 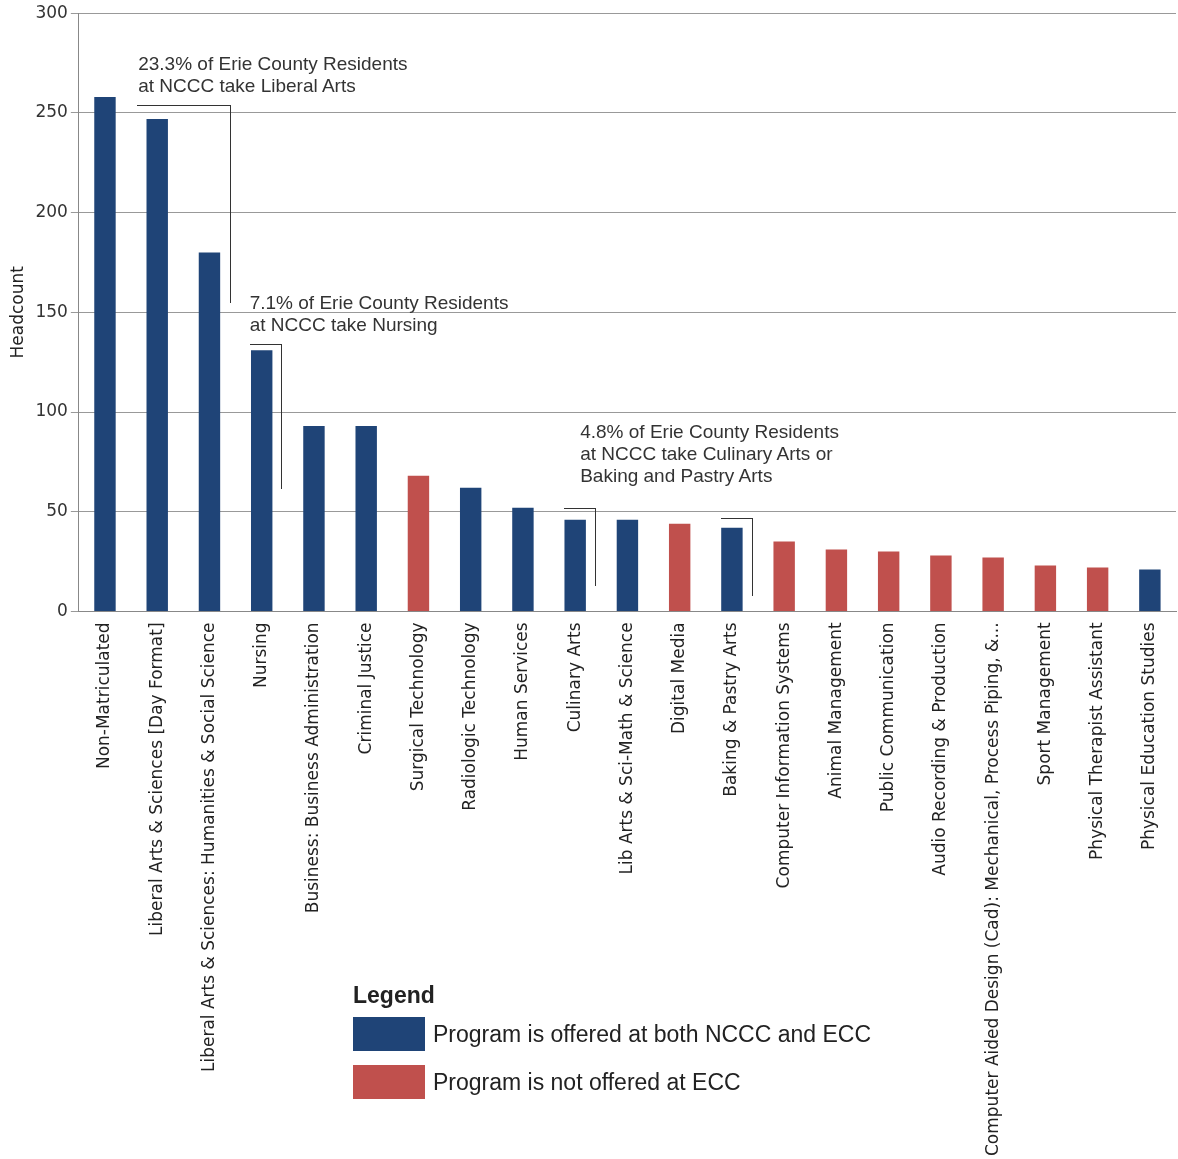 I want to click on y-tick-label: 50, so click(x=57, y=510).